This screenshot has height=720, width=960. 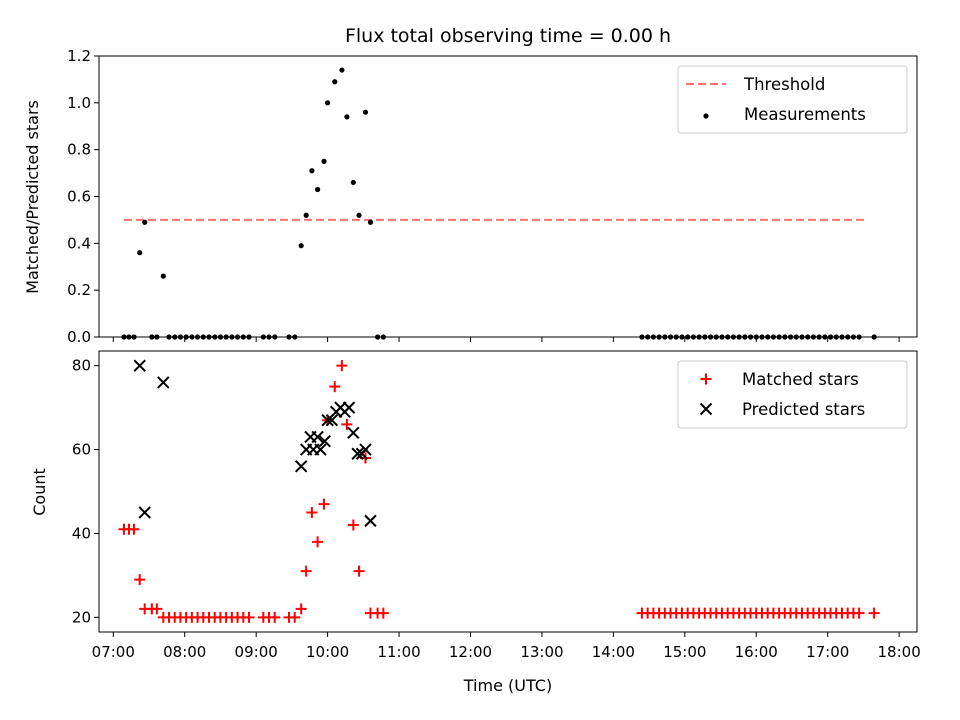 I want to click on bottom-x-tick-label: 14:00, so click(x=613, y=652).